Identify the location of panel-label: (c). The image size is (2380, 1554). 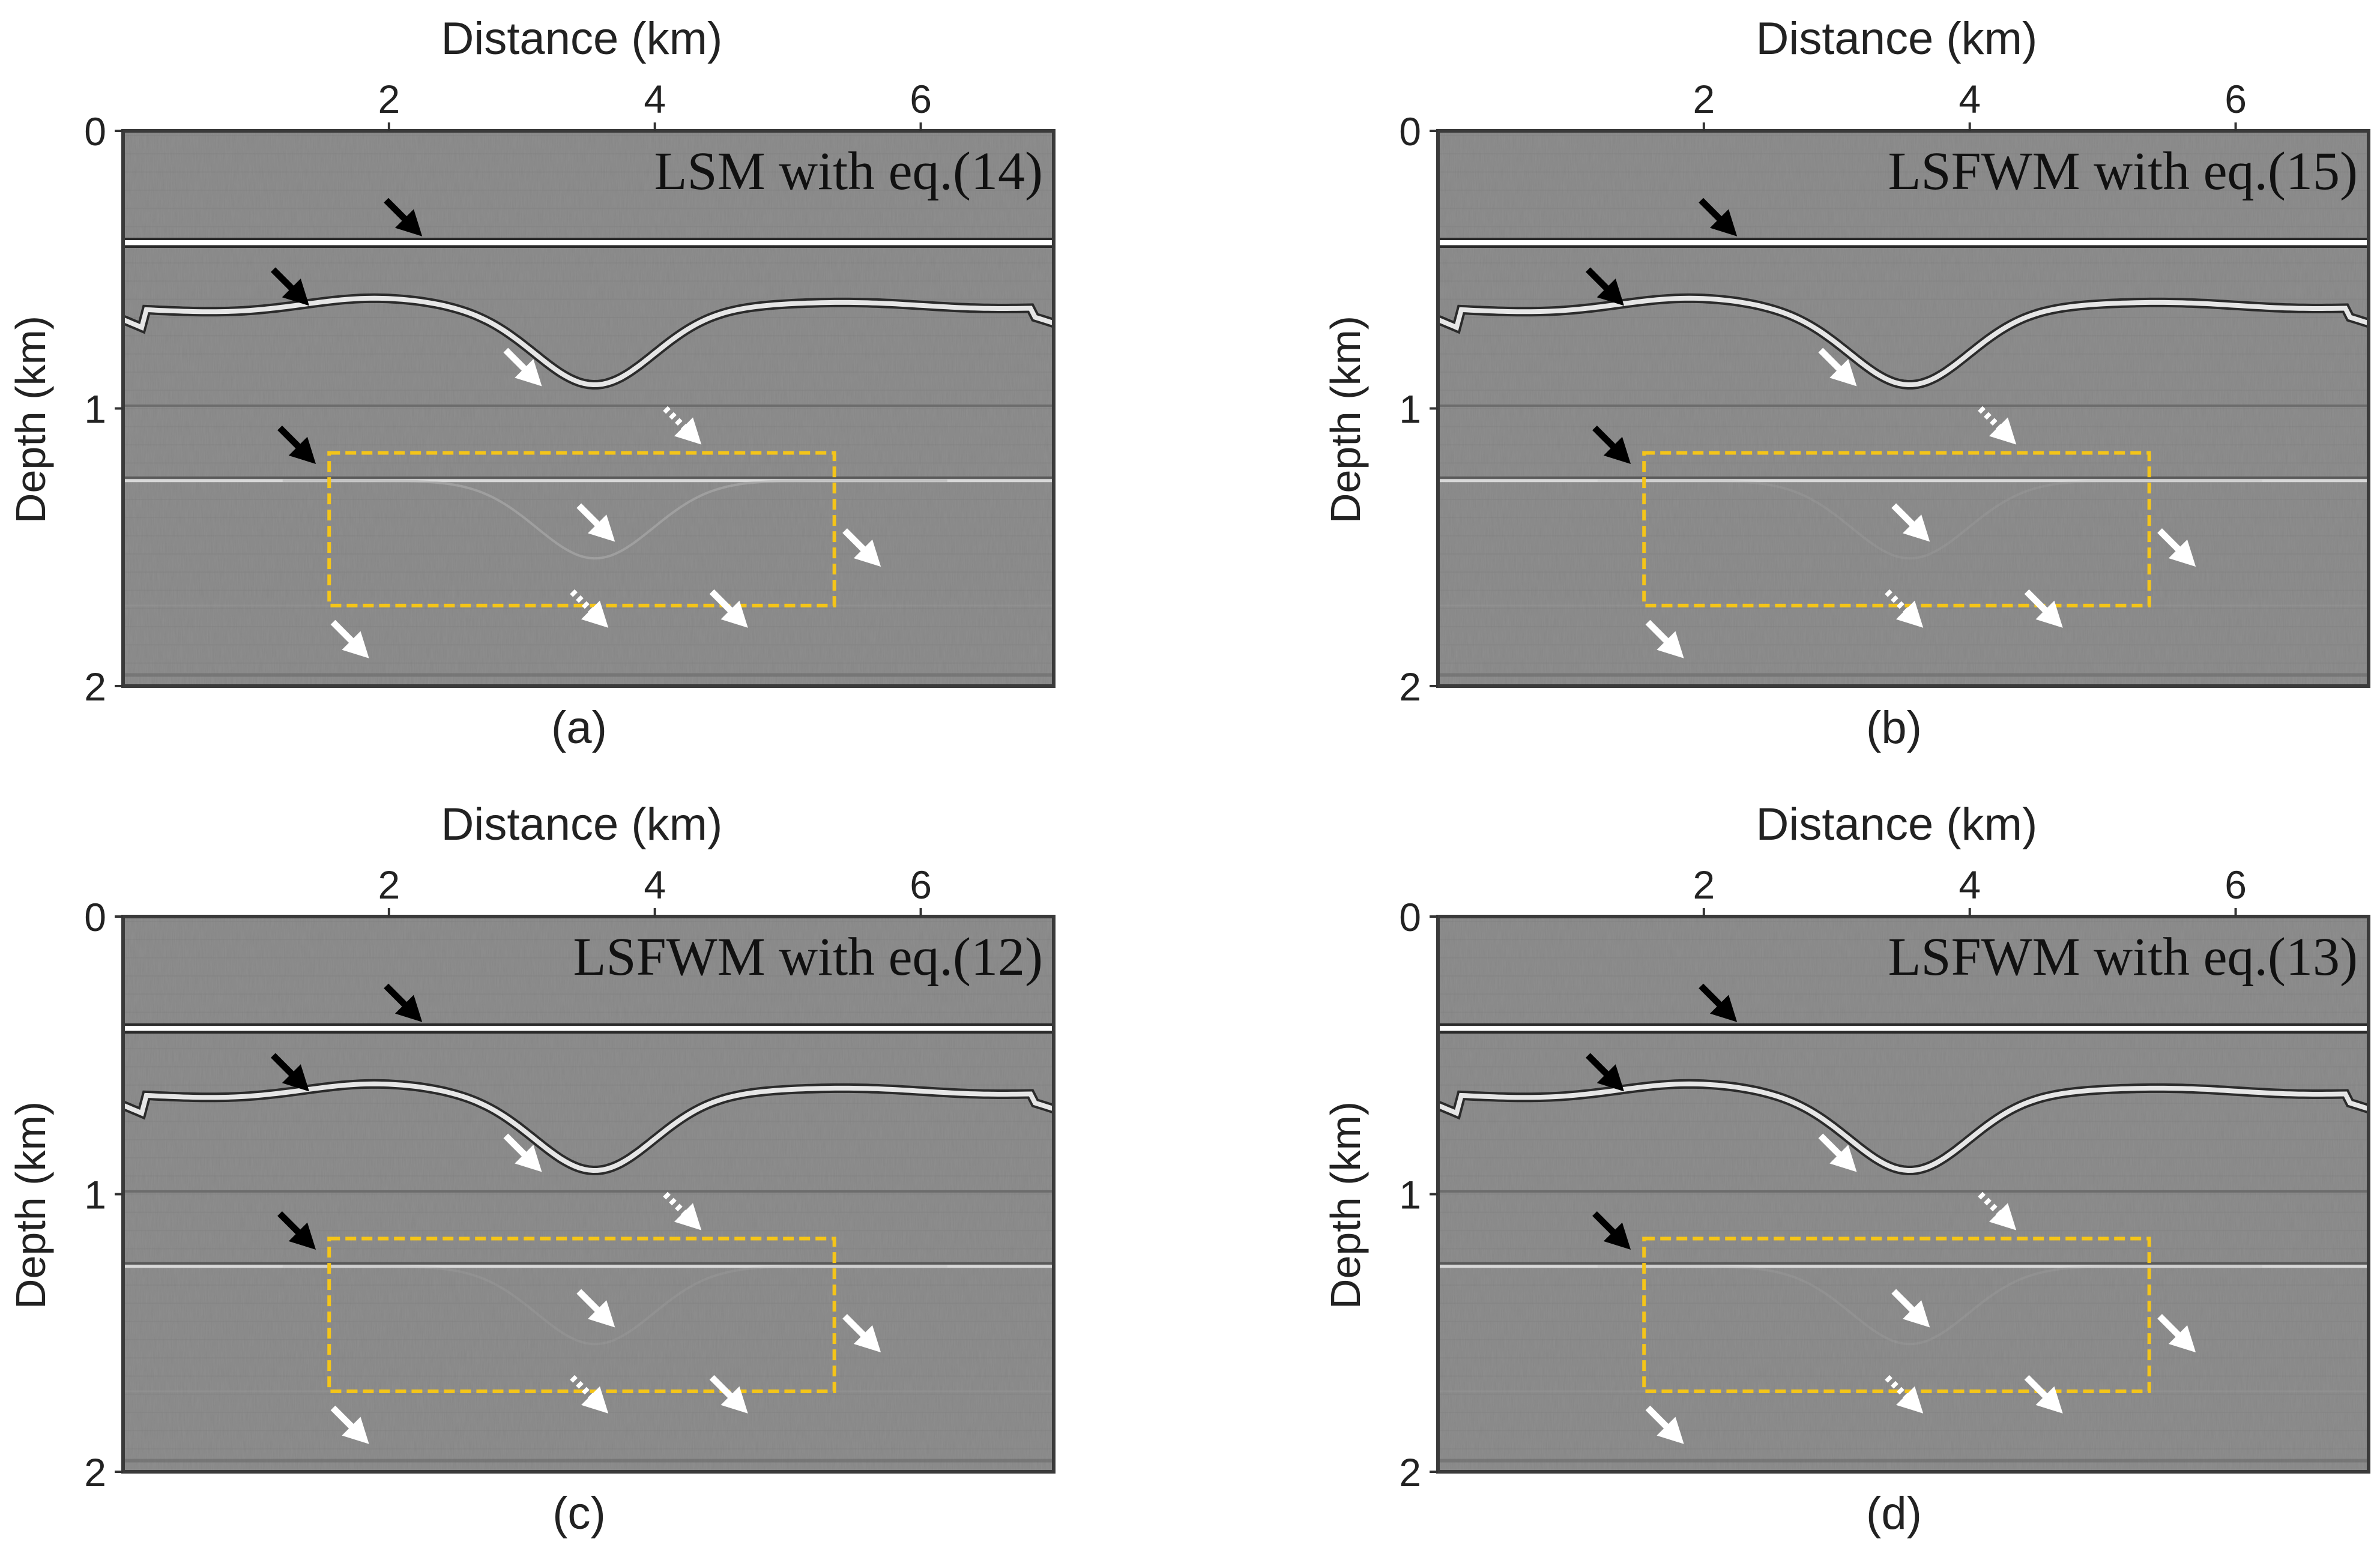
(579, 1513).